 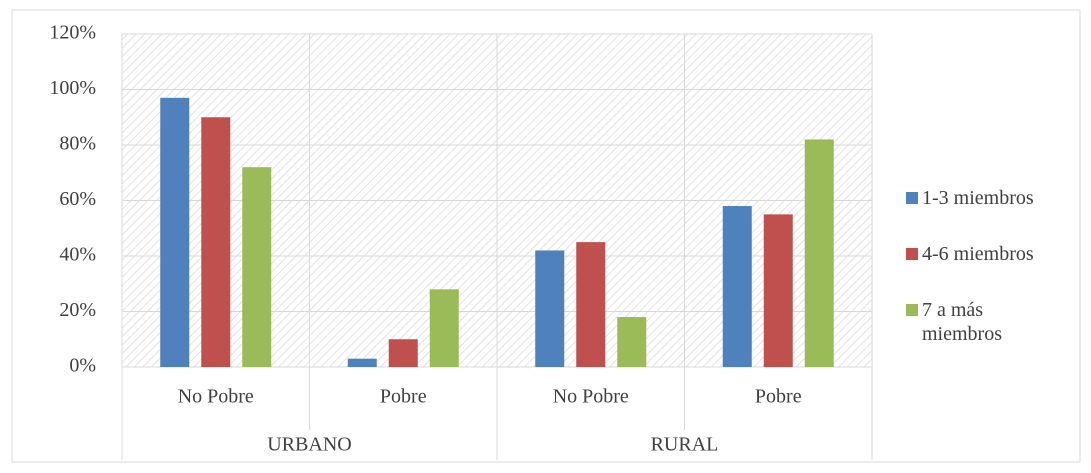 I want to click on y-tick-label: 100%, so click(x=72, y=88).